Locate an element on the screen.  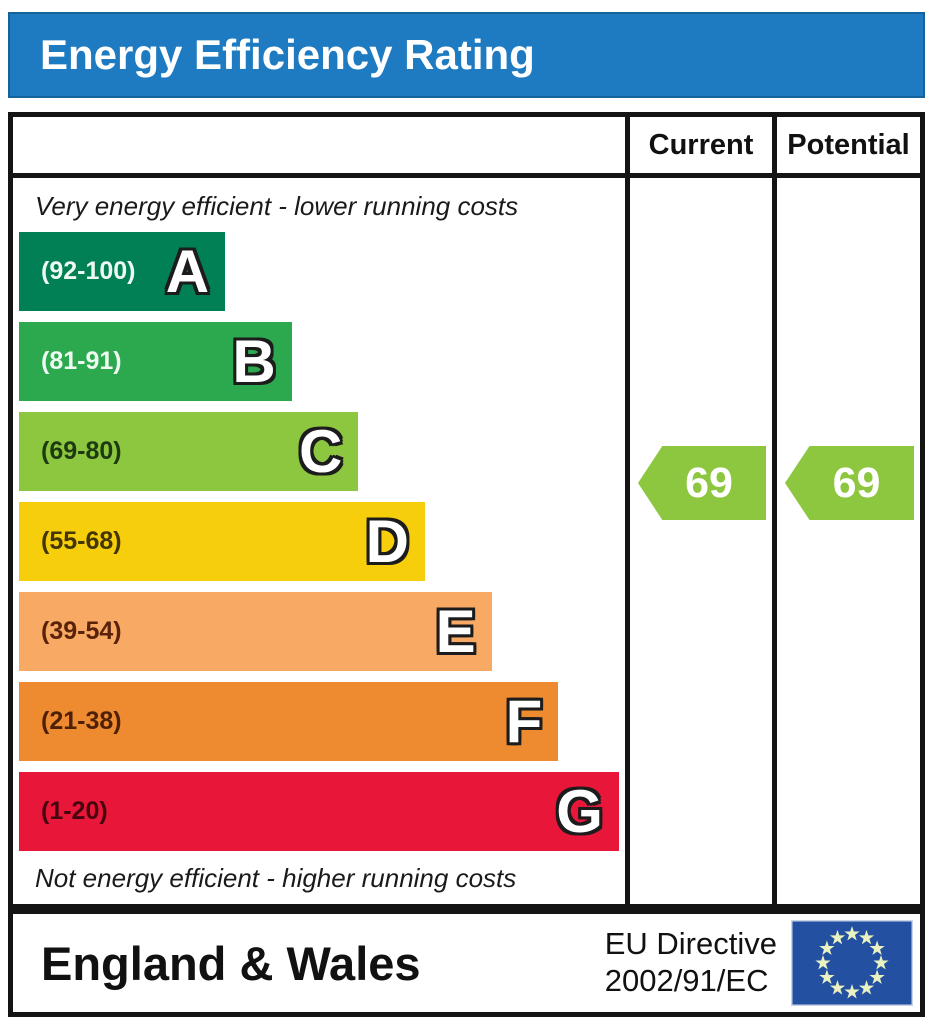
current-rating-arrow: 69 is located at coordinates (702, 483).